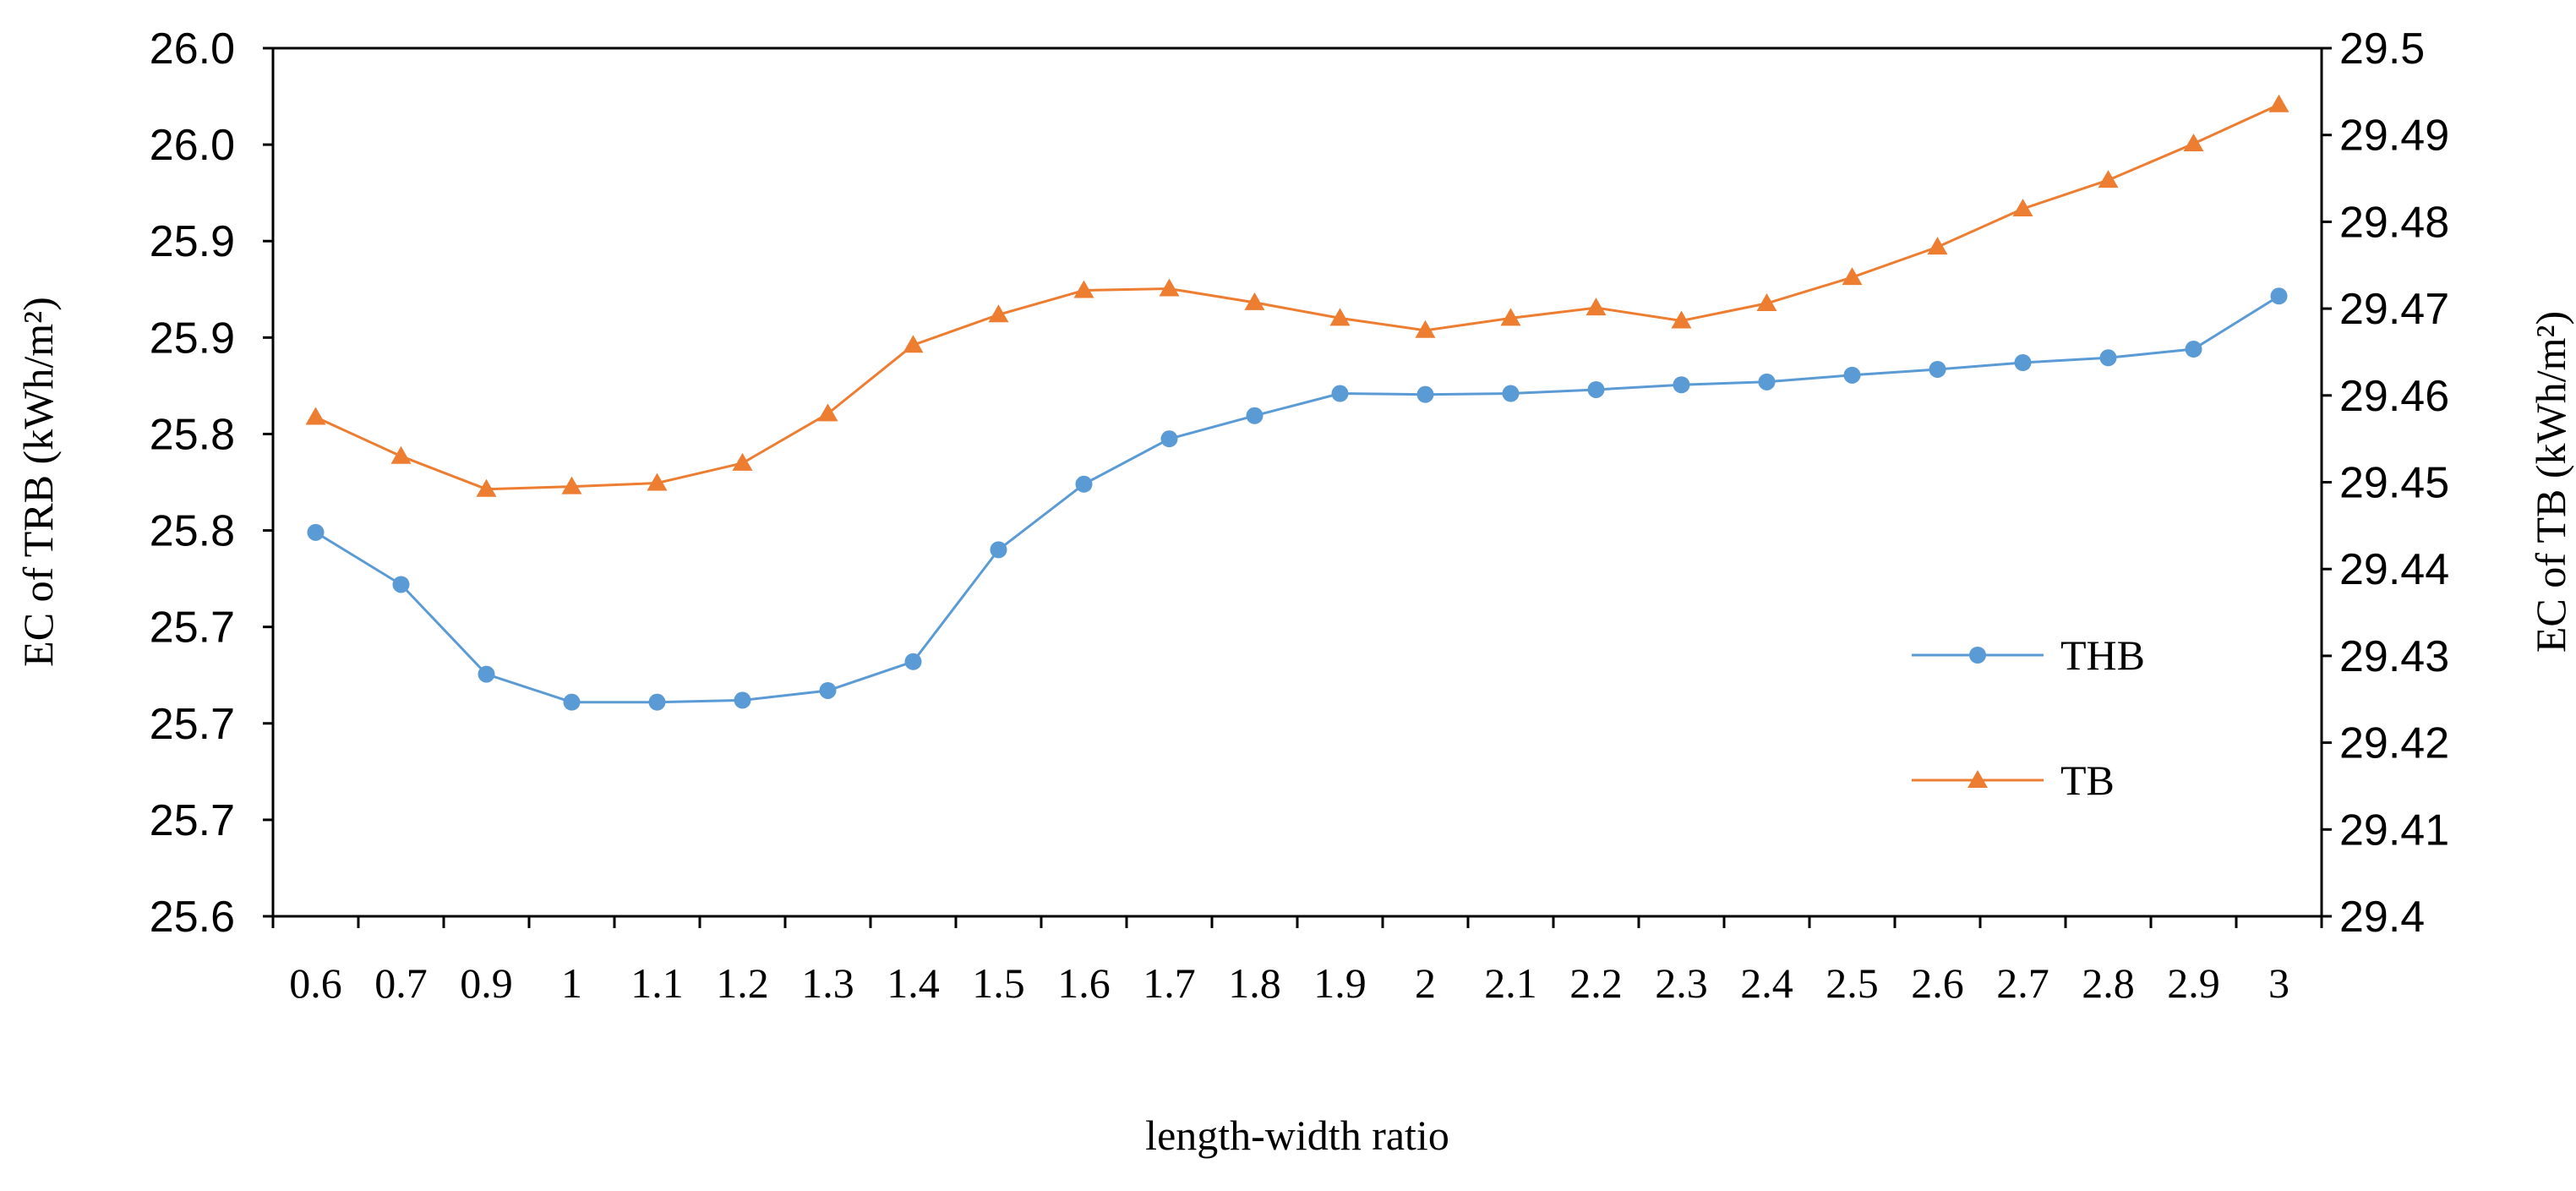 Image resolution: width=2576 pixels, height=1191 pixels. I want to click on x-tick-label: 0.9, so click(487, 983).